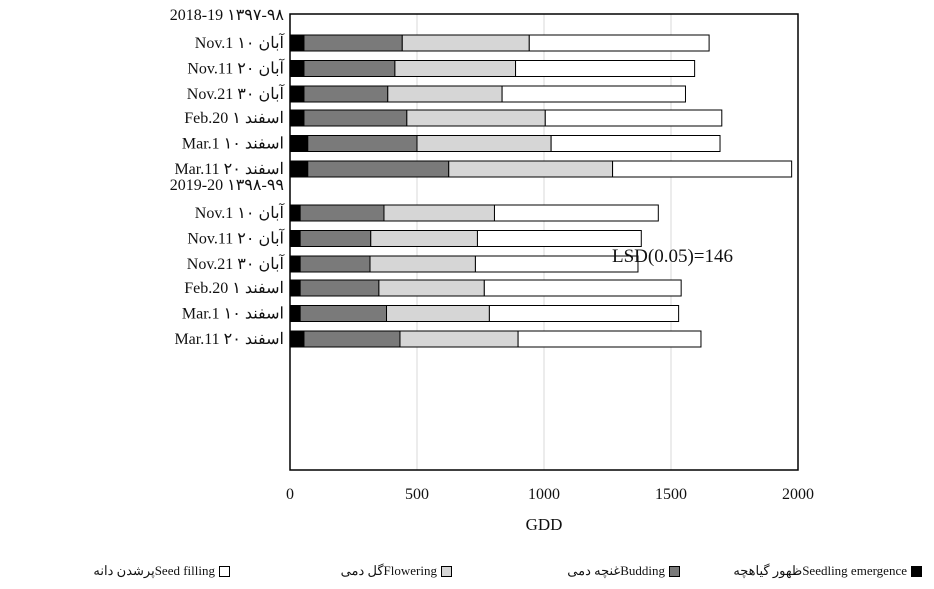  I want to click on legend-label-fa: غنچه دمی, so click(594, 570).